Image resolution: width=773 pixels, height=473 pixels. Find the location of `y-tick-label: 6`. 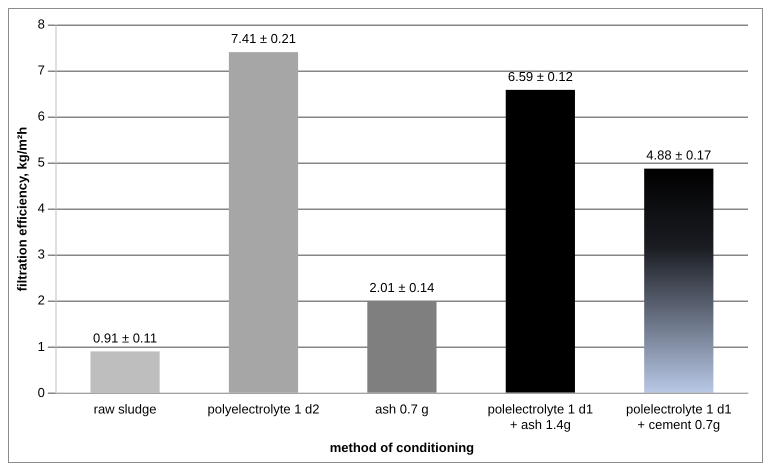

y-tick-label: 6 is located at coordinates (41, 116).